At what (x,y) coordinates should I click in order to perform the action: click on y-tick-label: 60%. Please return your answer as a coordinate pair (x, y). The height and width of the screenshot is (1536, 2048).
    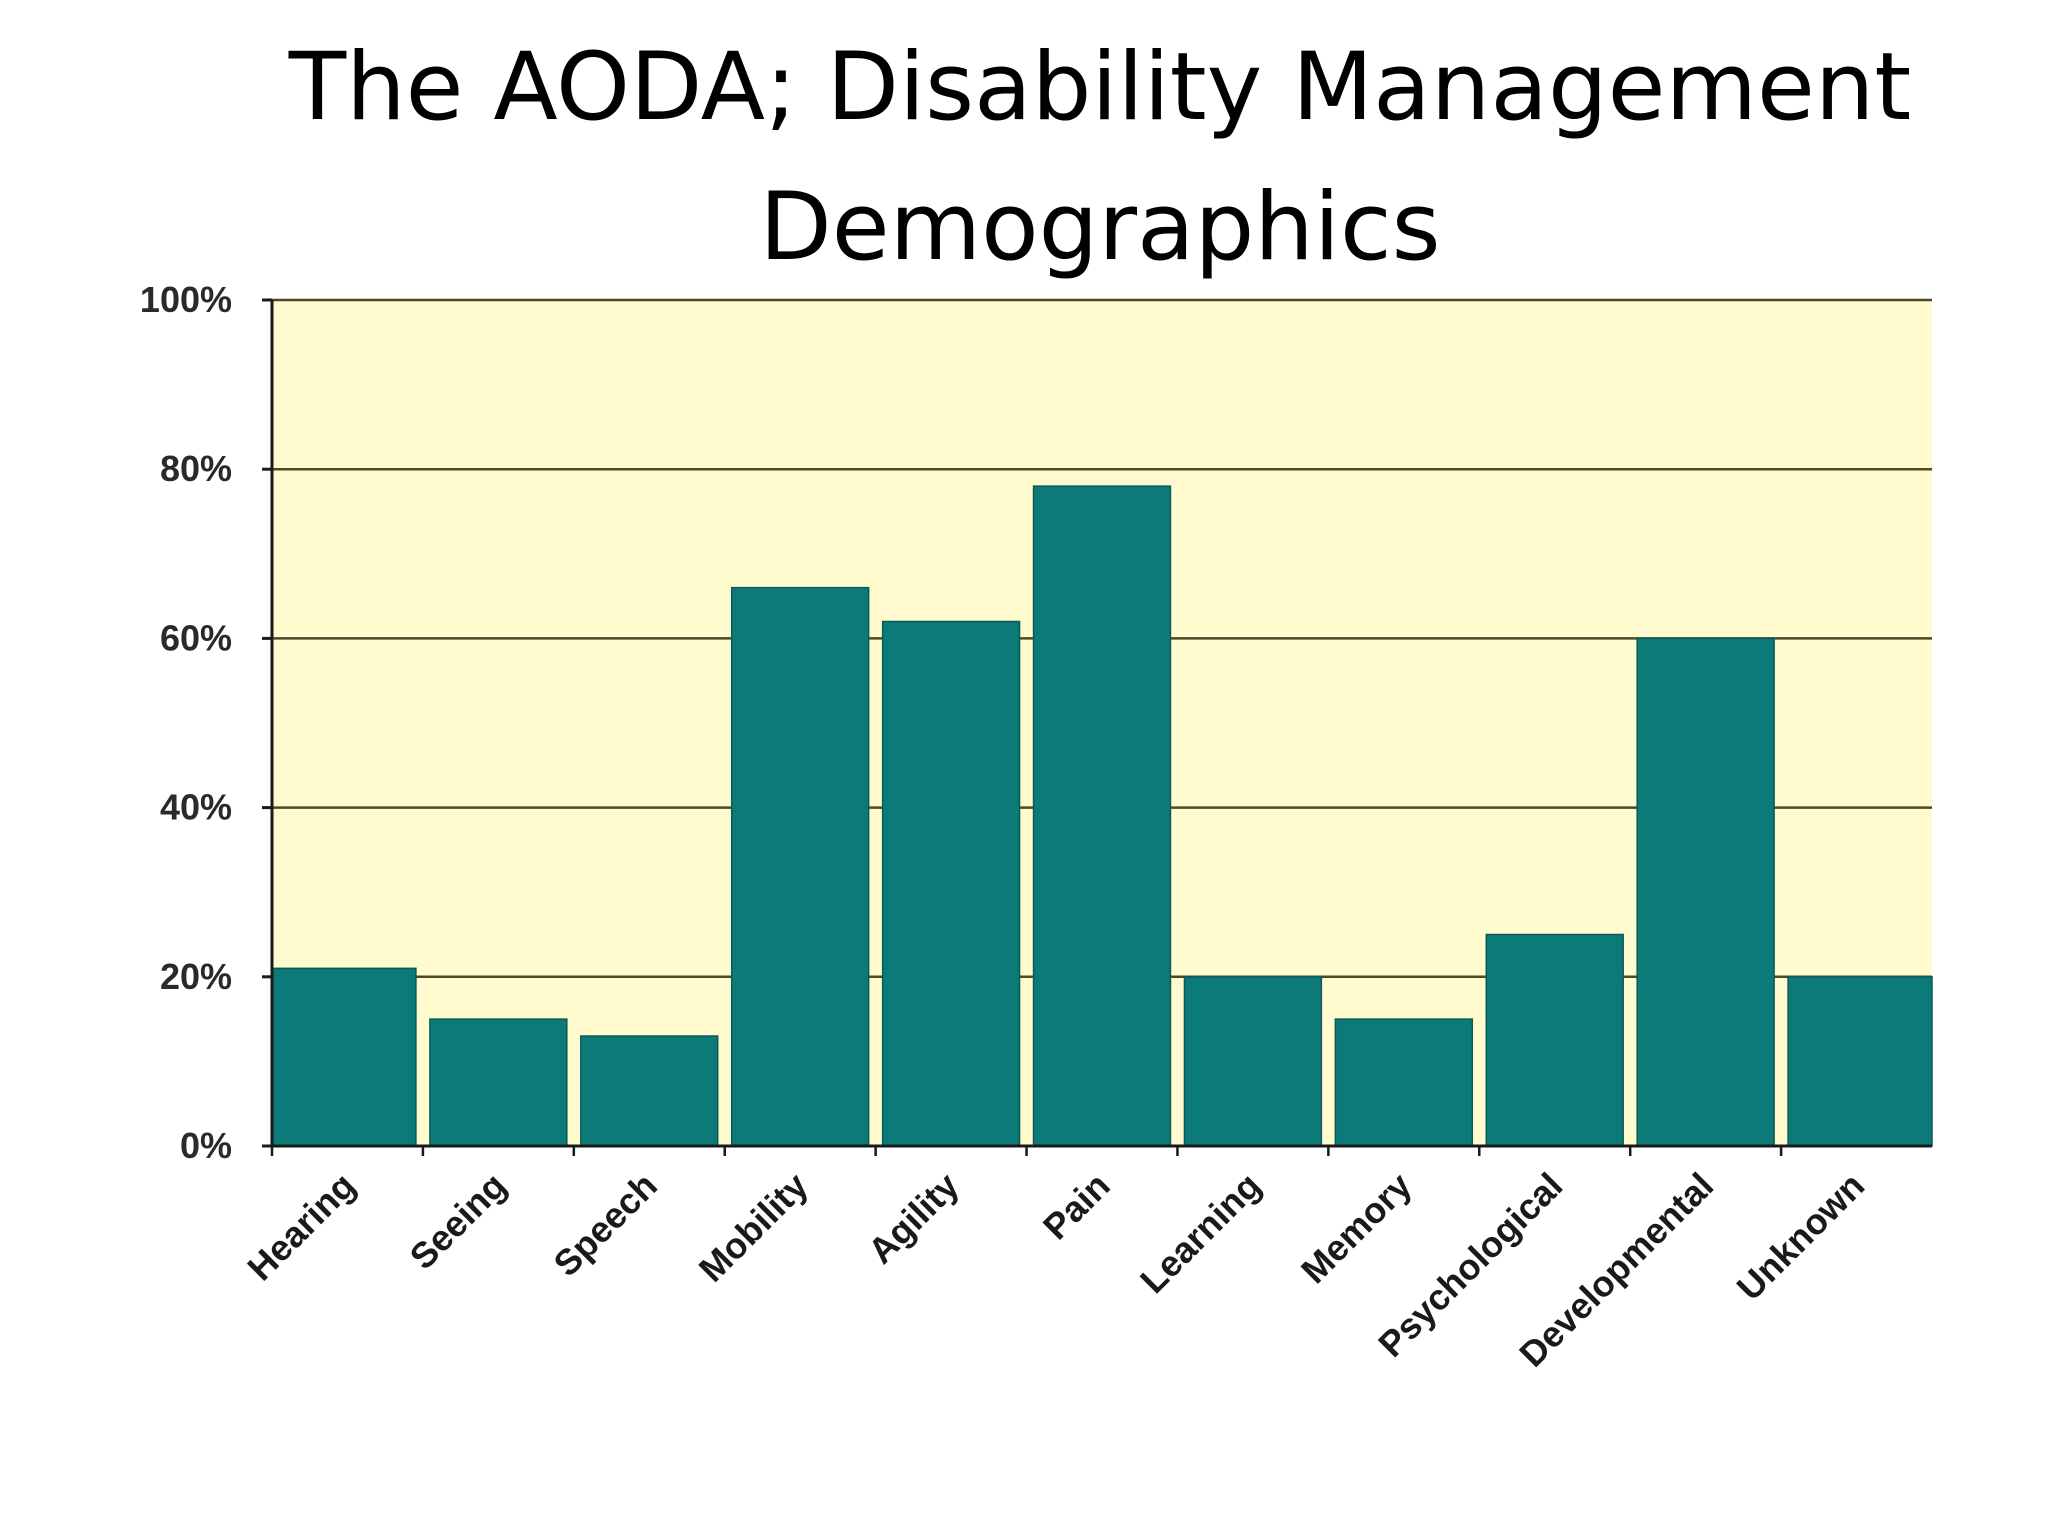
    Looking at the image, I should click on (196, 637).